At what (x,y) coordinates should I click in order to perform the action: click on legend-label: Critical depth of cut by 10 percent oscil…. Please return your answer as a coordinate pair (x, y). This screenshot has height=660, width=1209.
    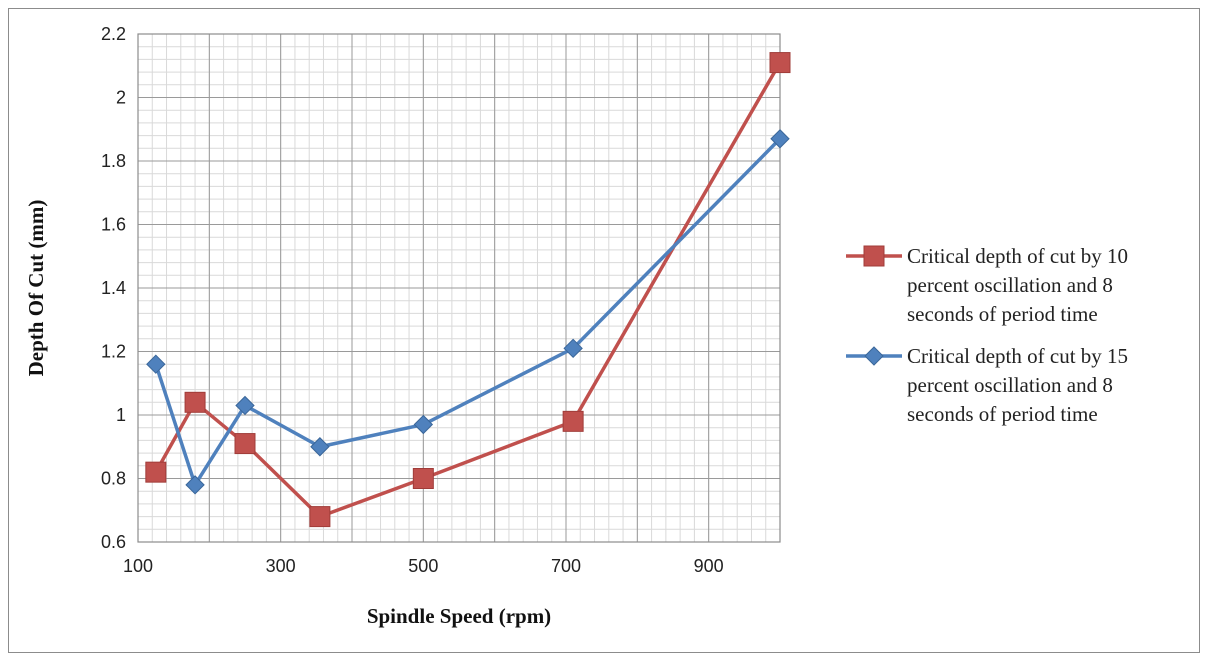
    Looking at the image, I should click on (1017, 285).